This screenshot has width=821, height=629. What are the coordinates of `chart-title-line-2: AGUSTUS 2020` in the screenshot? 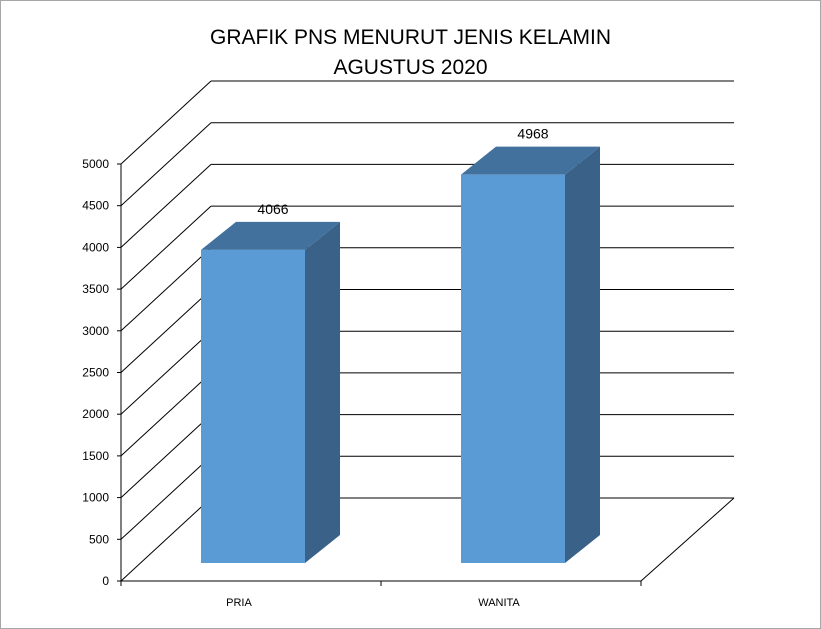 It's located at (410, 67).